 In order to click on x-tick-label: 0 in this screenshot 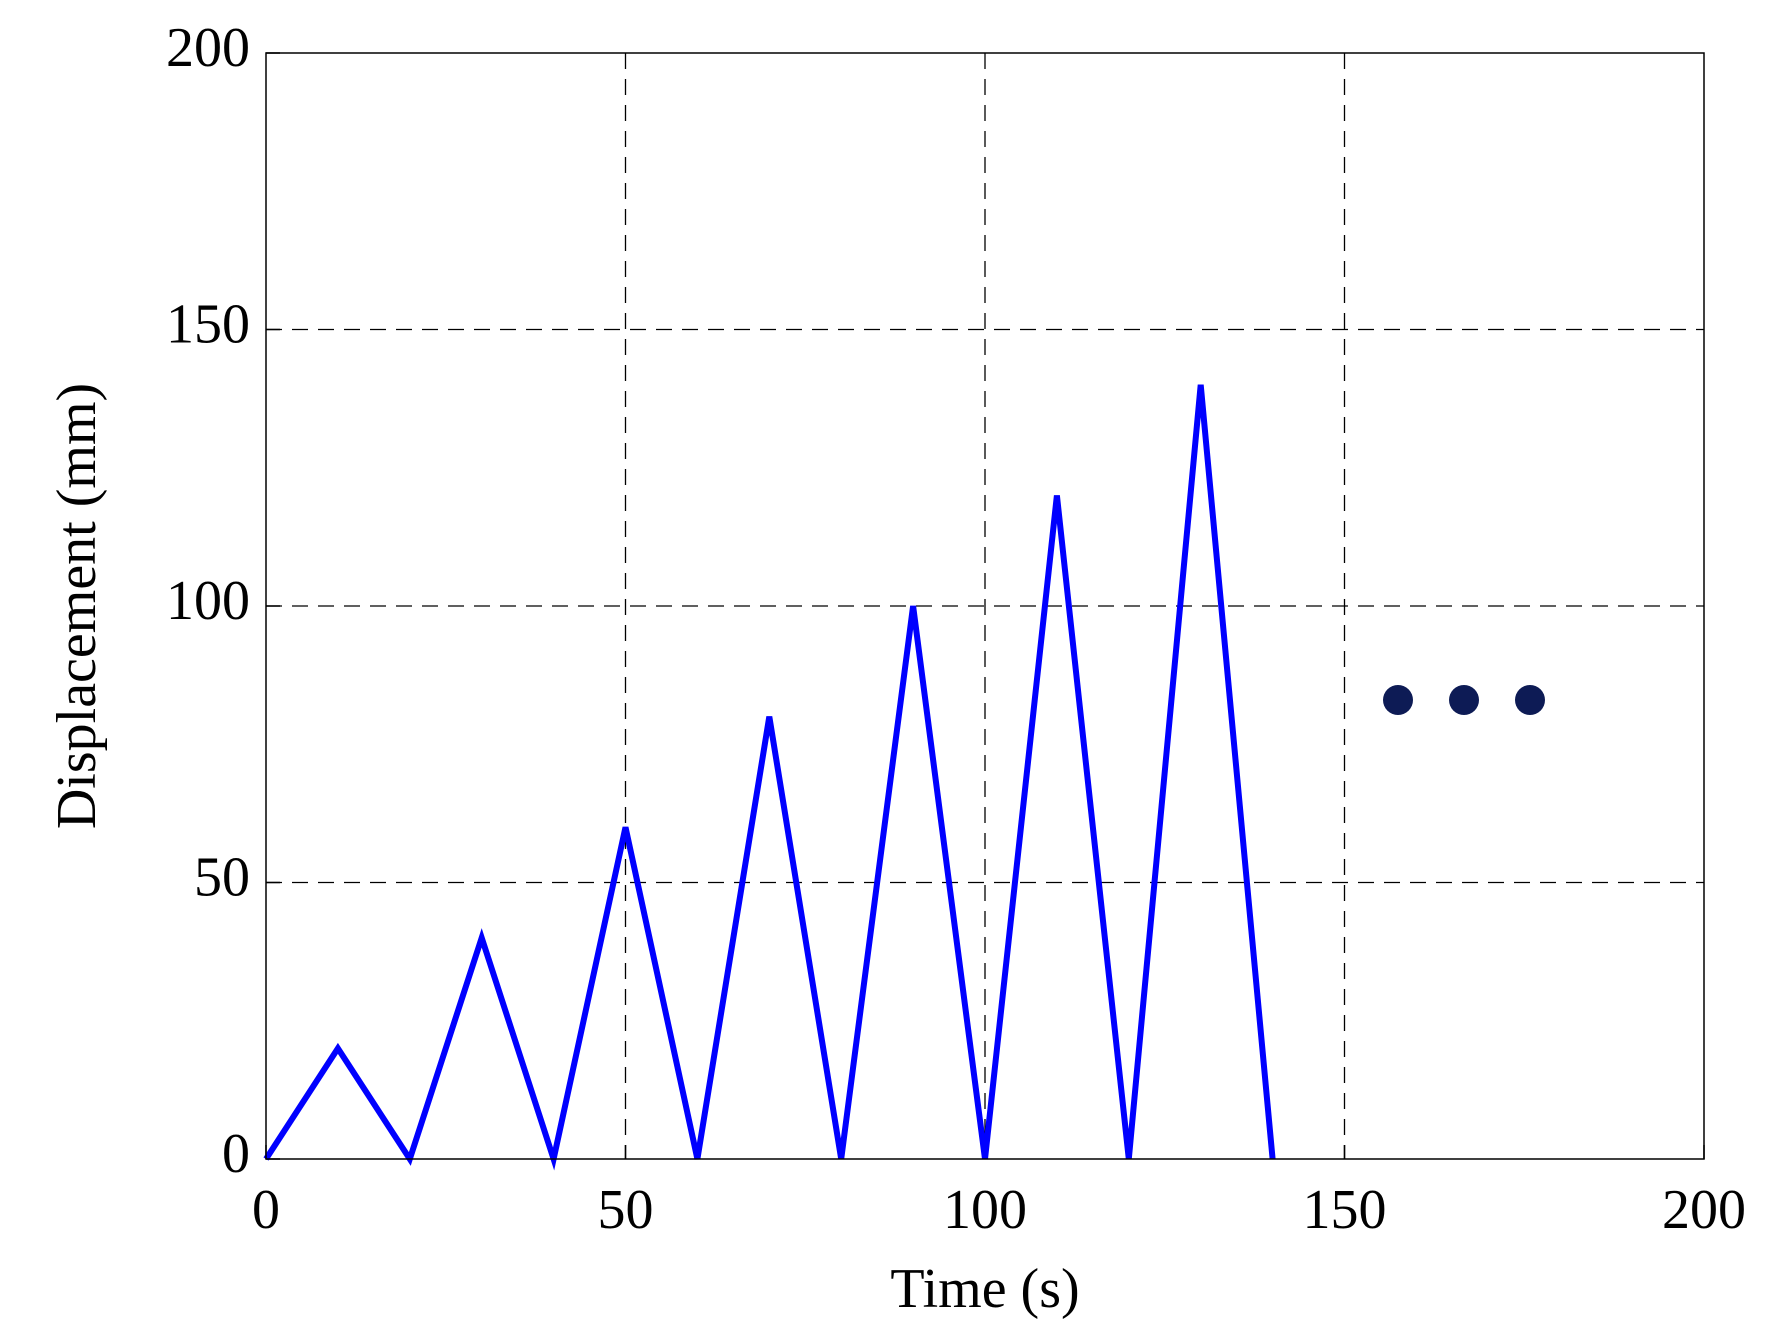, I will do `click(266, 1210)`.